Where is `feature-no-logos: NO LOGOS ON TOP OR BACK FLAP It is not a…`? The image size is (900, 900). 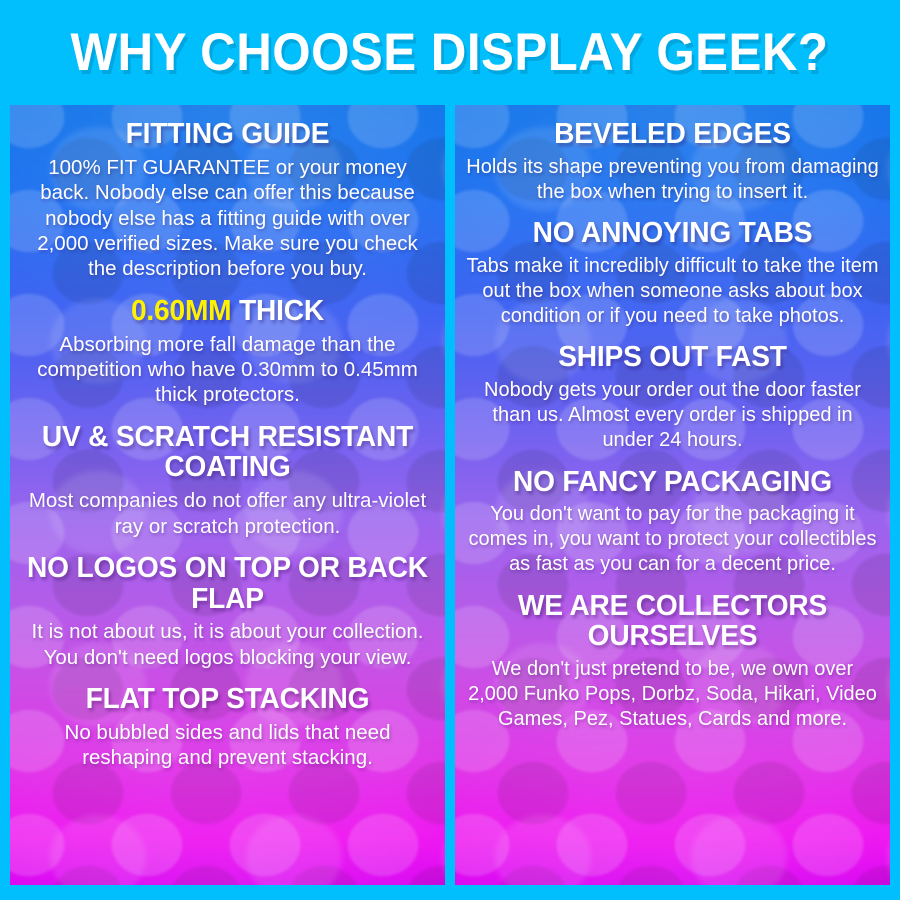 feature-no-logos: NO LOGOS ON TOP OR BACK FLAP It is not a… is located at coordinates (227, 611).